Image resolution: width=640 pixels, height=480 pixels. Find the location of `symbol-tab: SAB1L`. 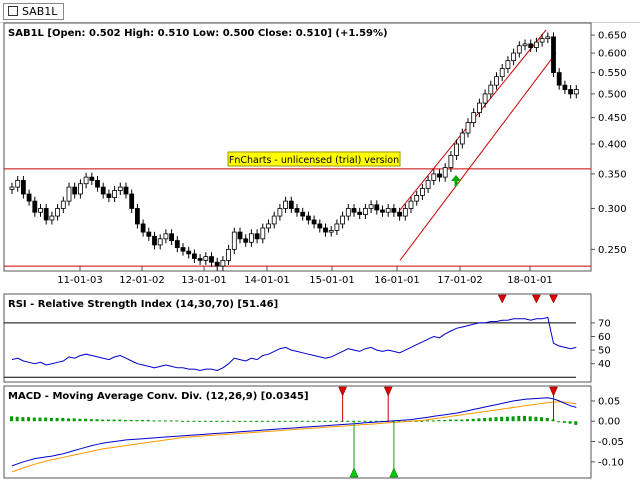

symbol-tab: SAB1L is located at coordinates (34, 11).